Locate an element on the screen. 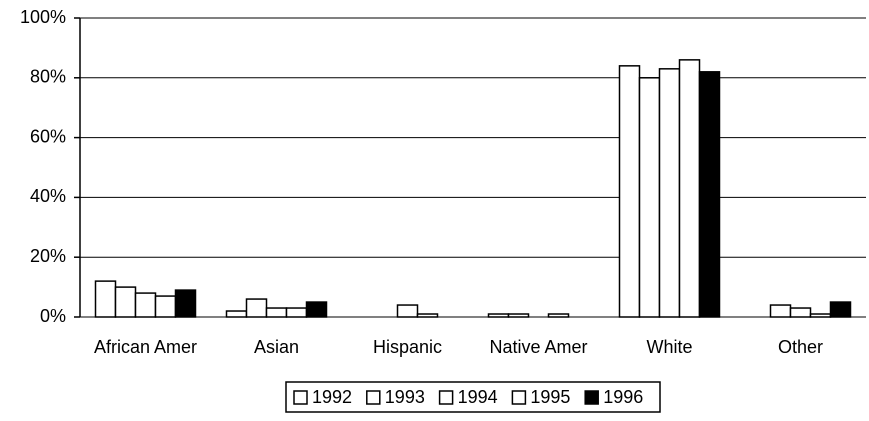 Image resolution: width=869 pixels, height=421 pixels. y-tick-label: 40% is located at coordinates (48, 196).